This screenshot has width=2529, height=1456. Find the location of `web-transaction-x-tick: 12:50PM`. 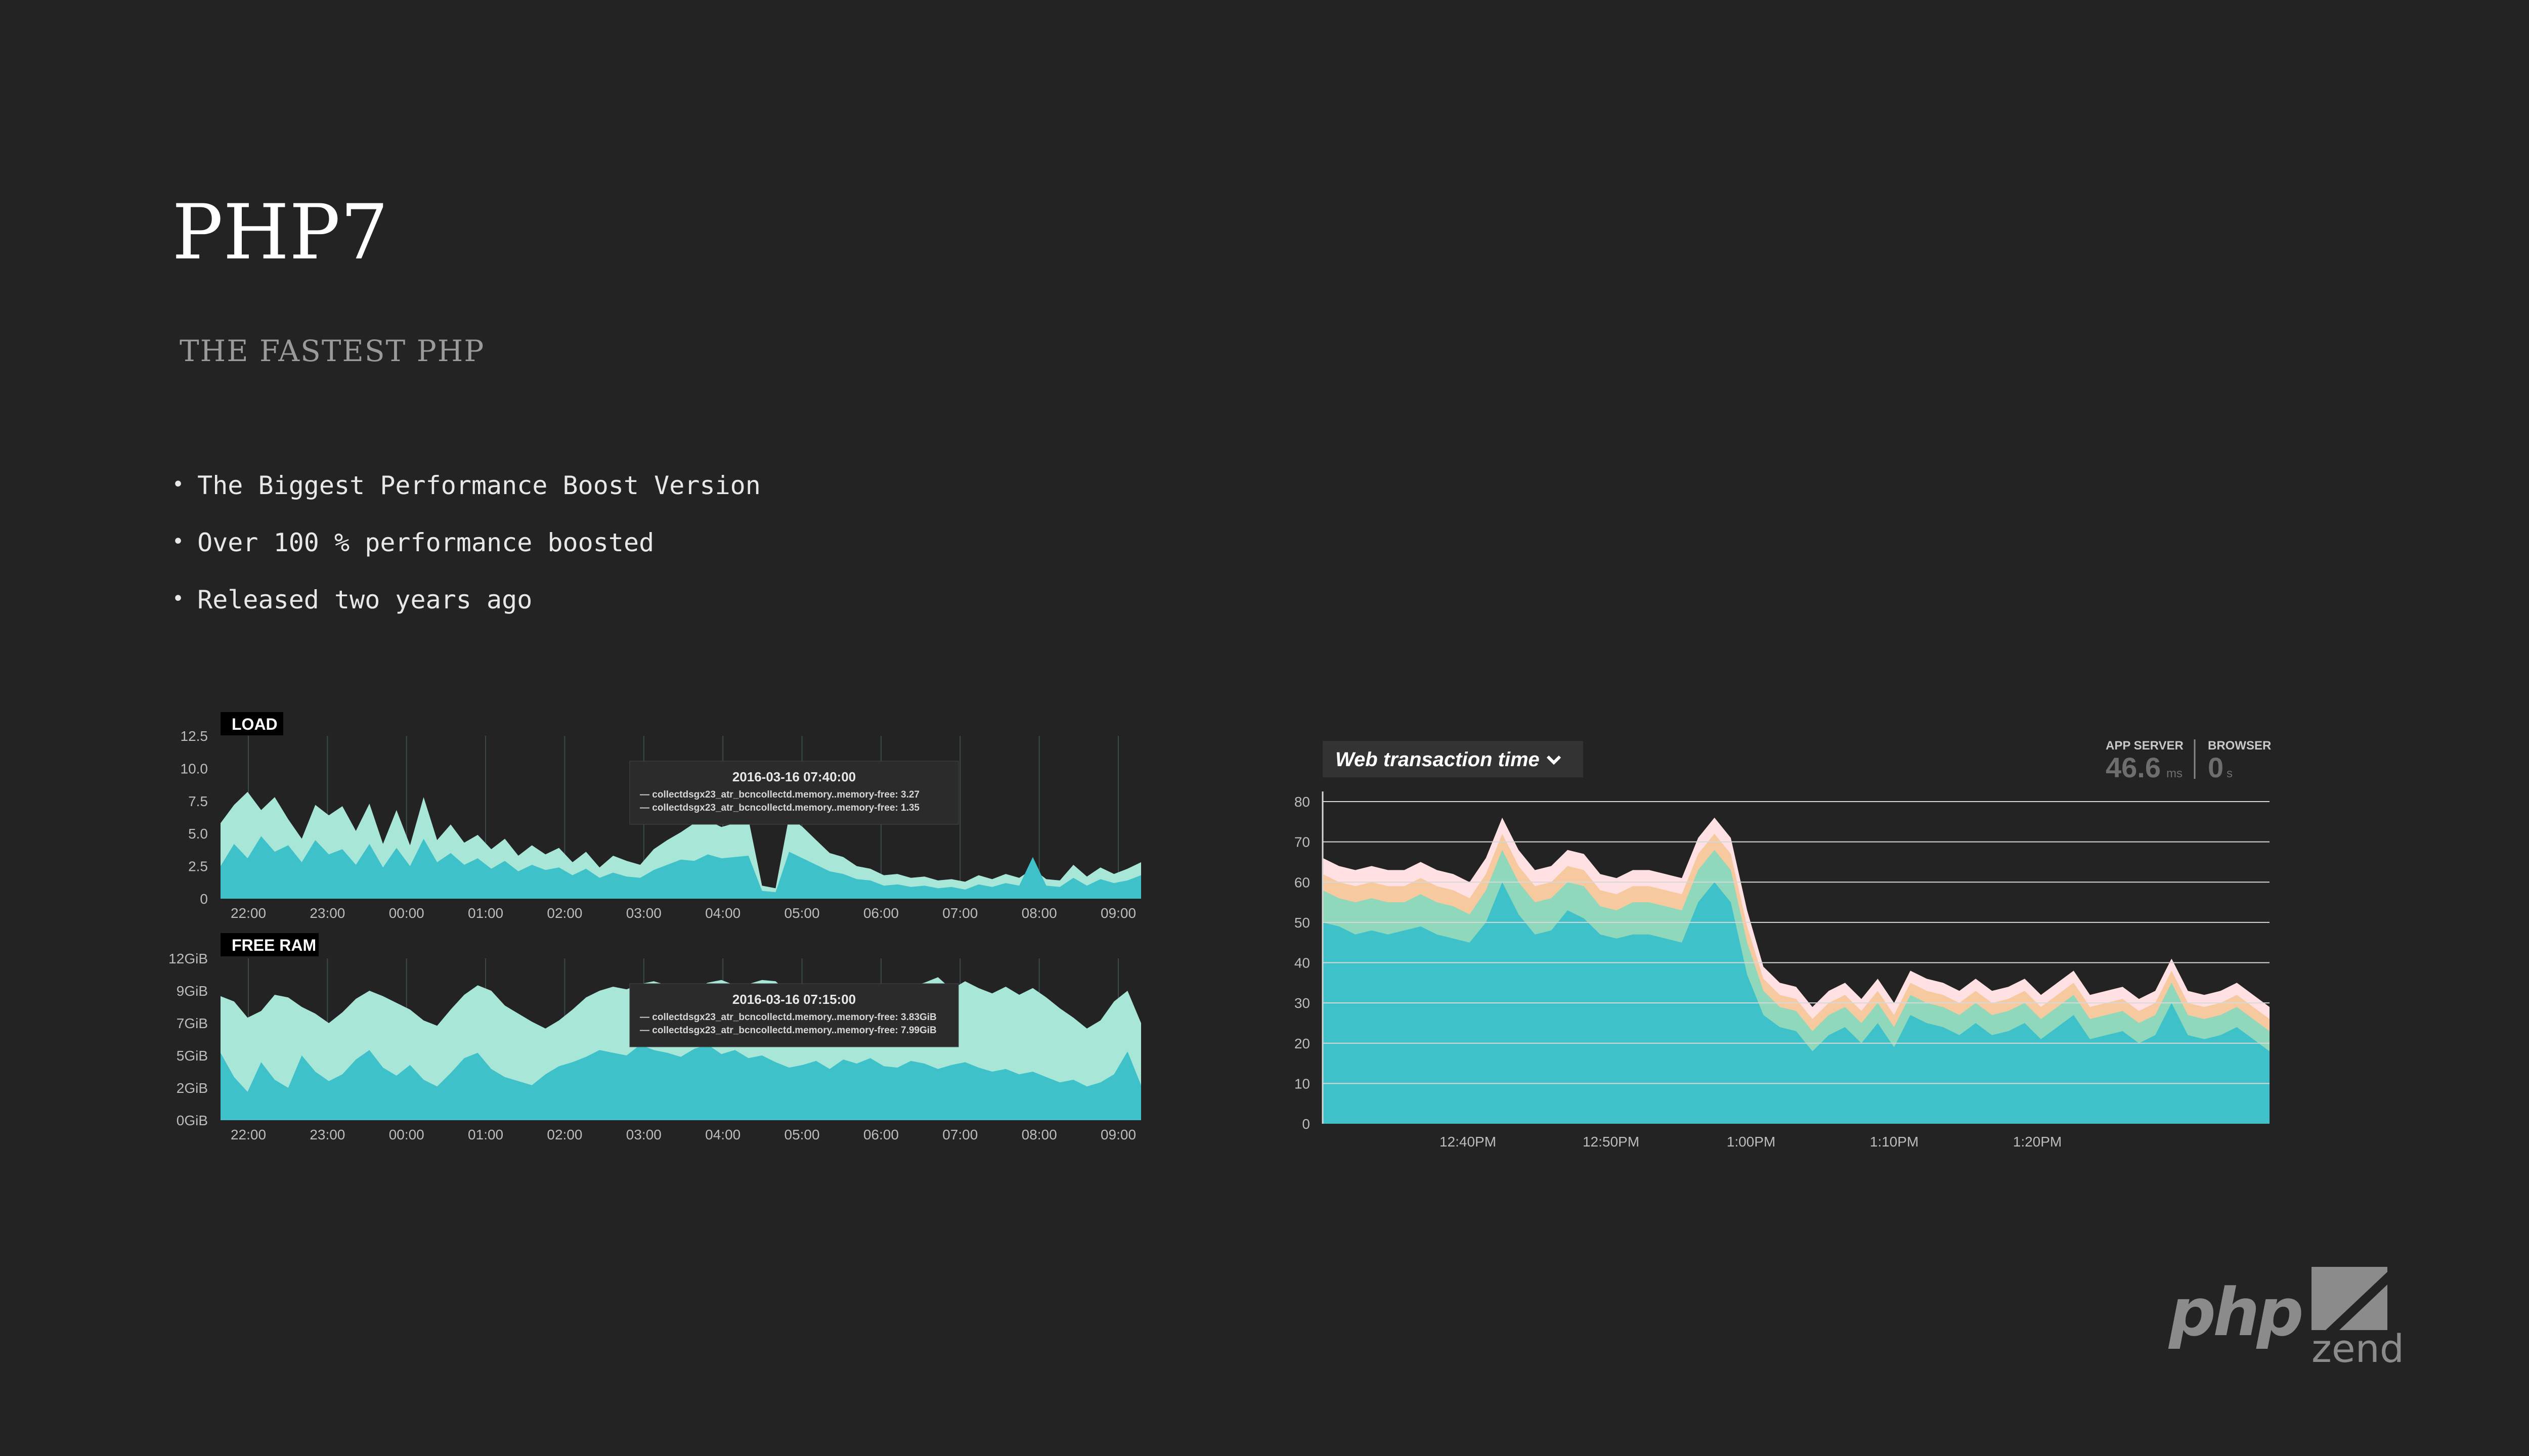

web-transaction-x-tick: 12:50PM is located at coordinates (1611, 1142).